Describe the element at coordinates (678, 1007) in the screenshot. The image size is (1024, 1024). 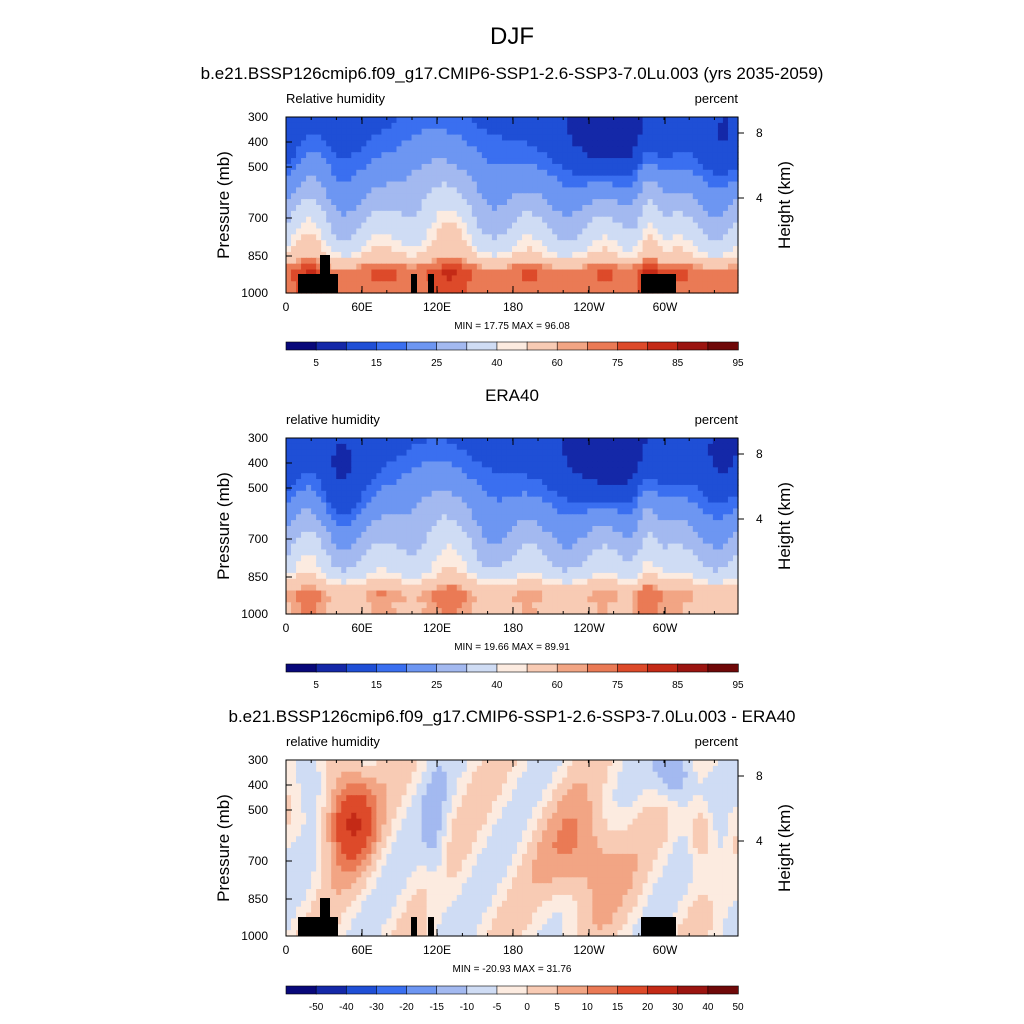
I see `colorbar-label: 30` at that location.